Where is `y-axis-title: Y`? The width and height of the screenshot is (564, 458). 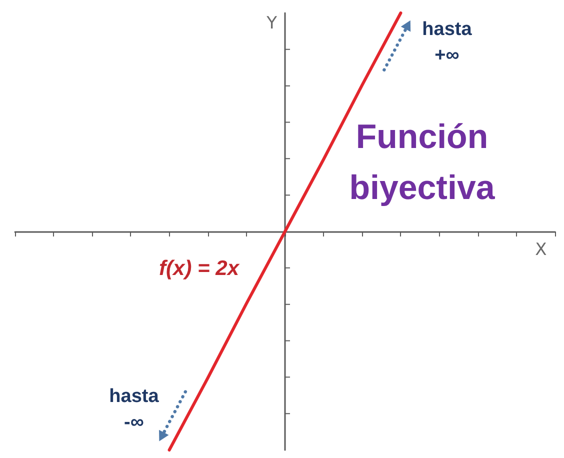 y-axis-title: Y is located at coordinates (272, 24).